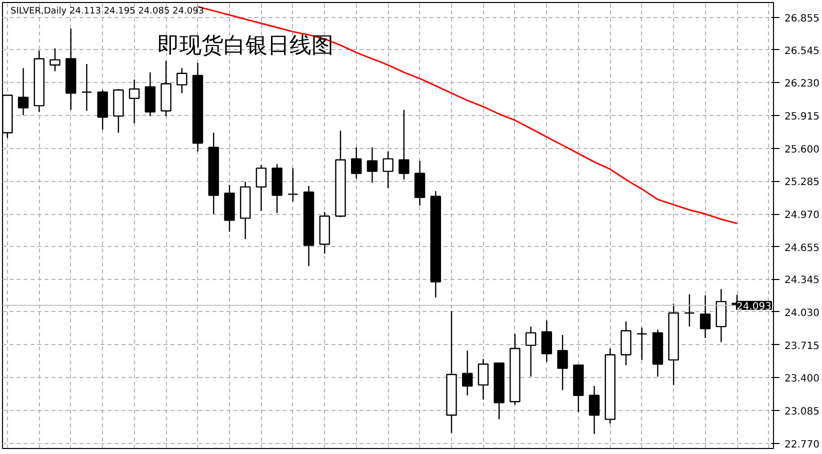 Image resolution: width=822 pixels, height=454 pixels. What do you see at coordinates (107, 11) in the screenshot?
I see `text: SILVER,Daily 24.113 24.195 24.085 24.093` at bounding box center [107, 11].